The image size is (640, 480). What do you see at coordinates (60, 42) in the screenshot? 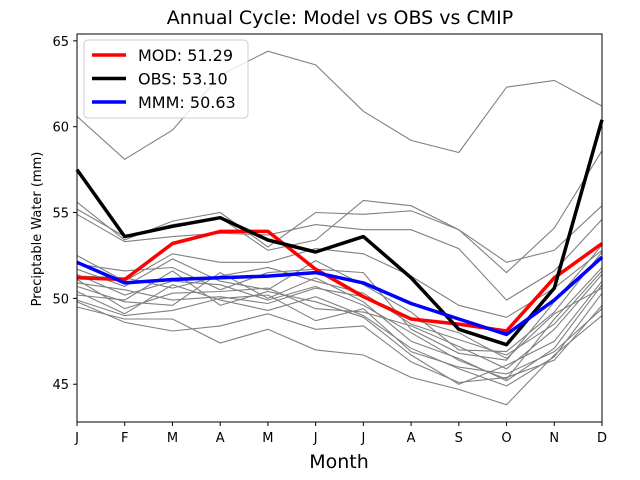
I see `y-tick-label: 65` at bounding box center [60, 42].